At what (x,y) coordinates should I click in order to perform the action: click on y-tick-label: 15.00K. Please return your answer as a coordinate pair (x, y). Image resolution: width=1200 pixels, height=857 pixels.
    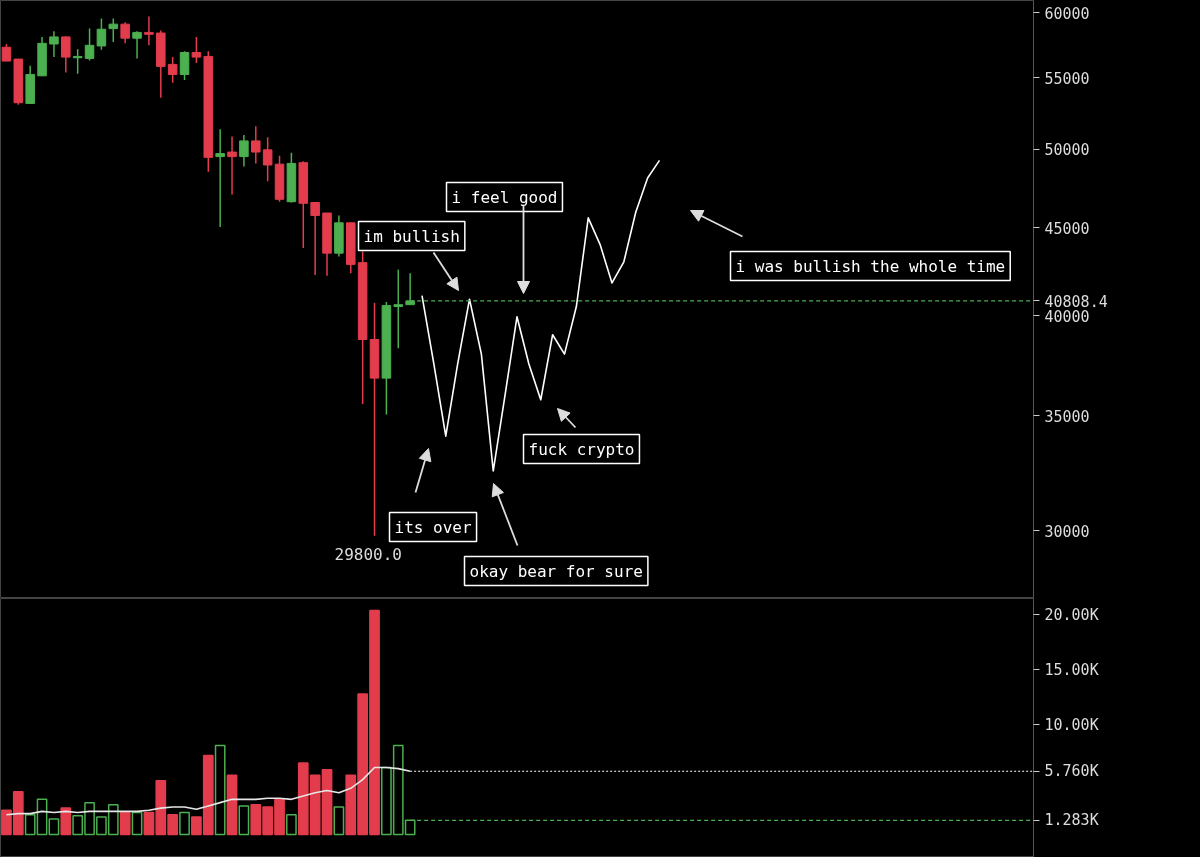
    Looking at the image, I should click on (1071, 669).